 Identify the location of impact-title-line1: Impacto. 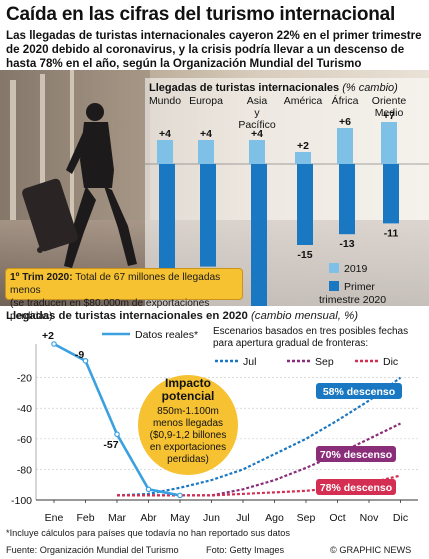
(188, 383).